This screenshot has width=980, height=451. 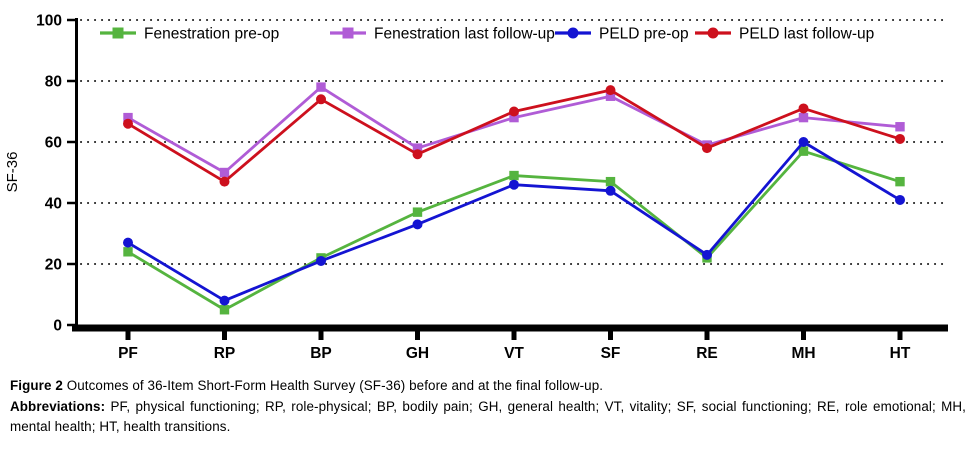 I want to click on figure-caption-label: Figure 2, so click(x=36, y=385).